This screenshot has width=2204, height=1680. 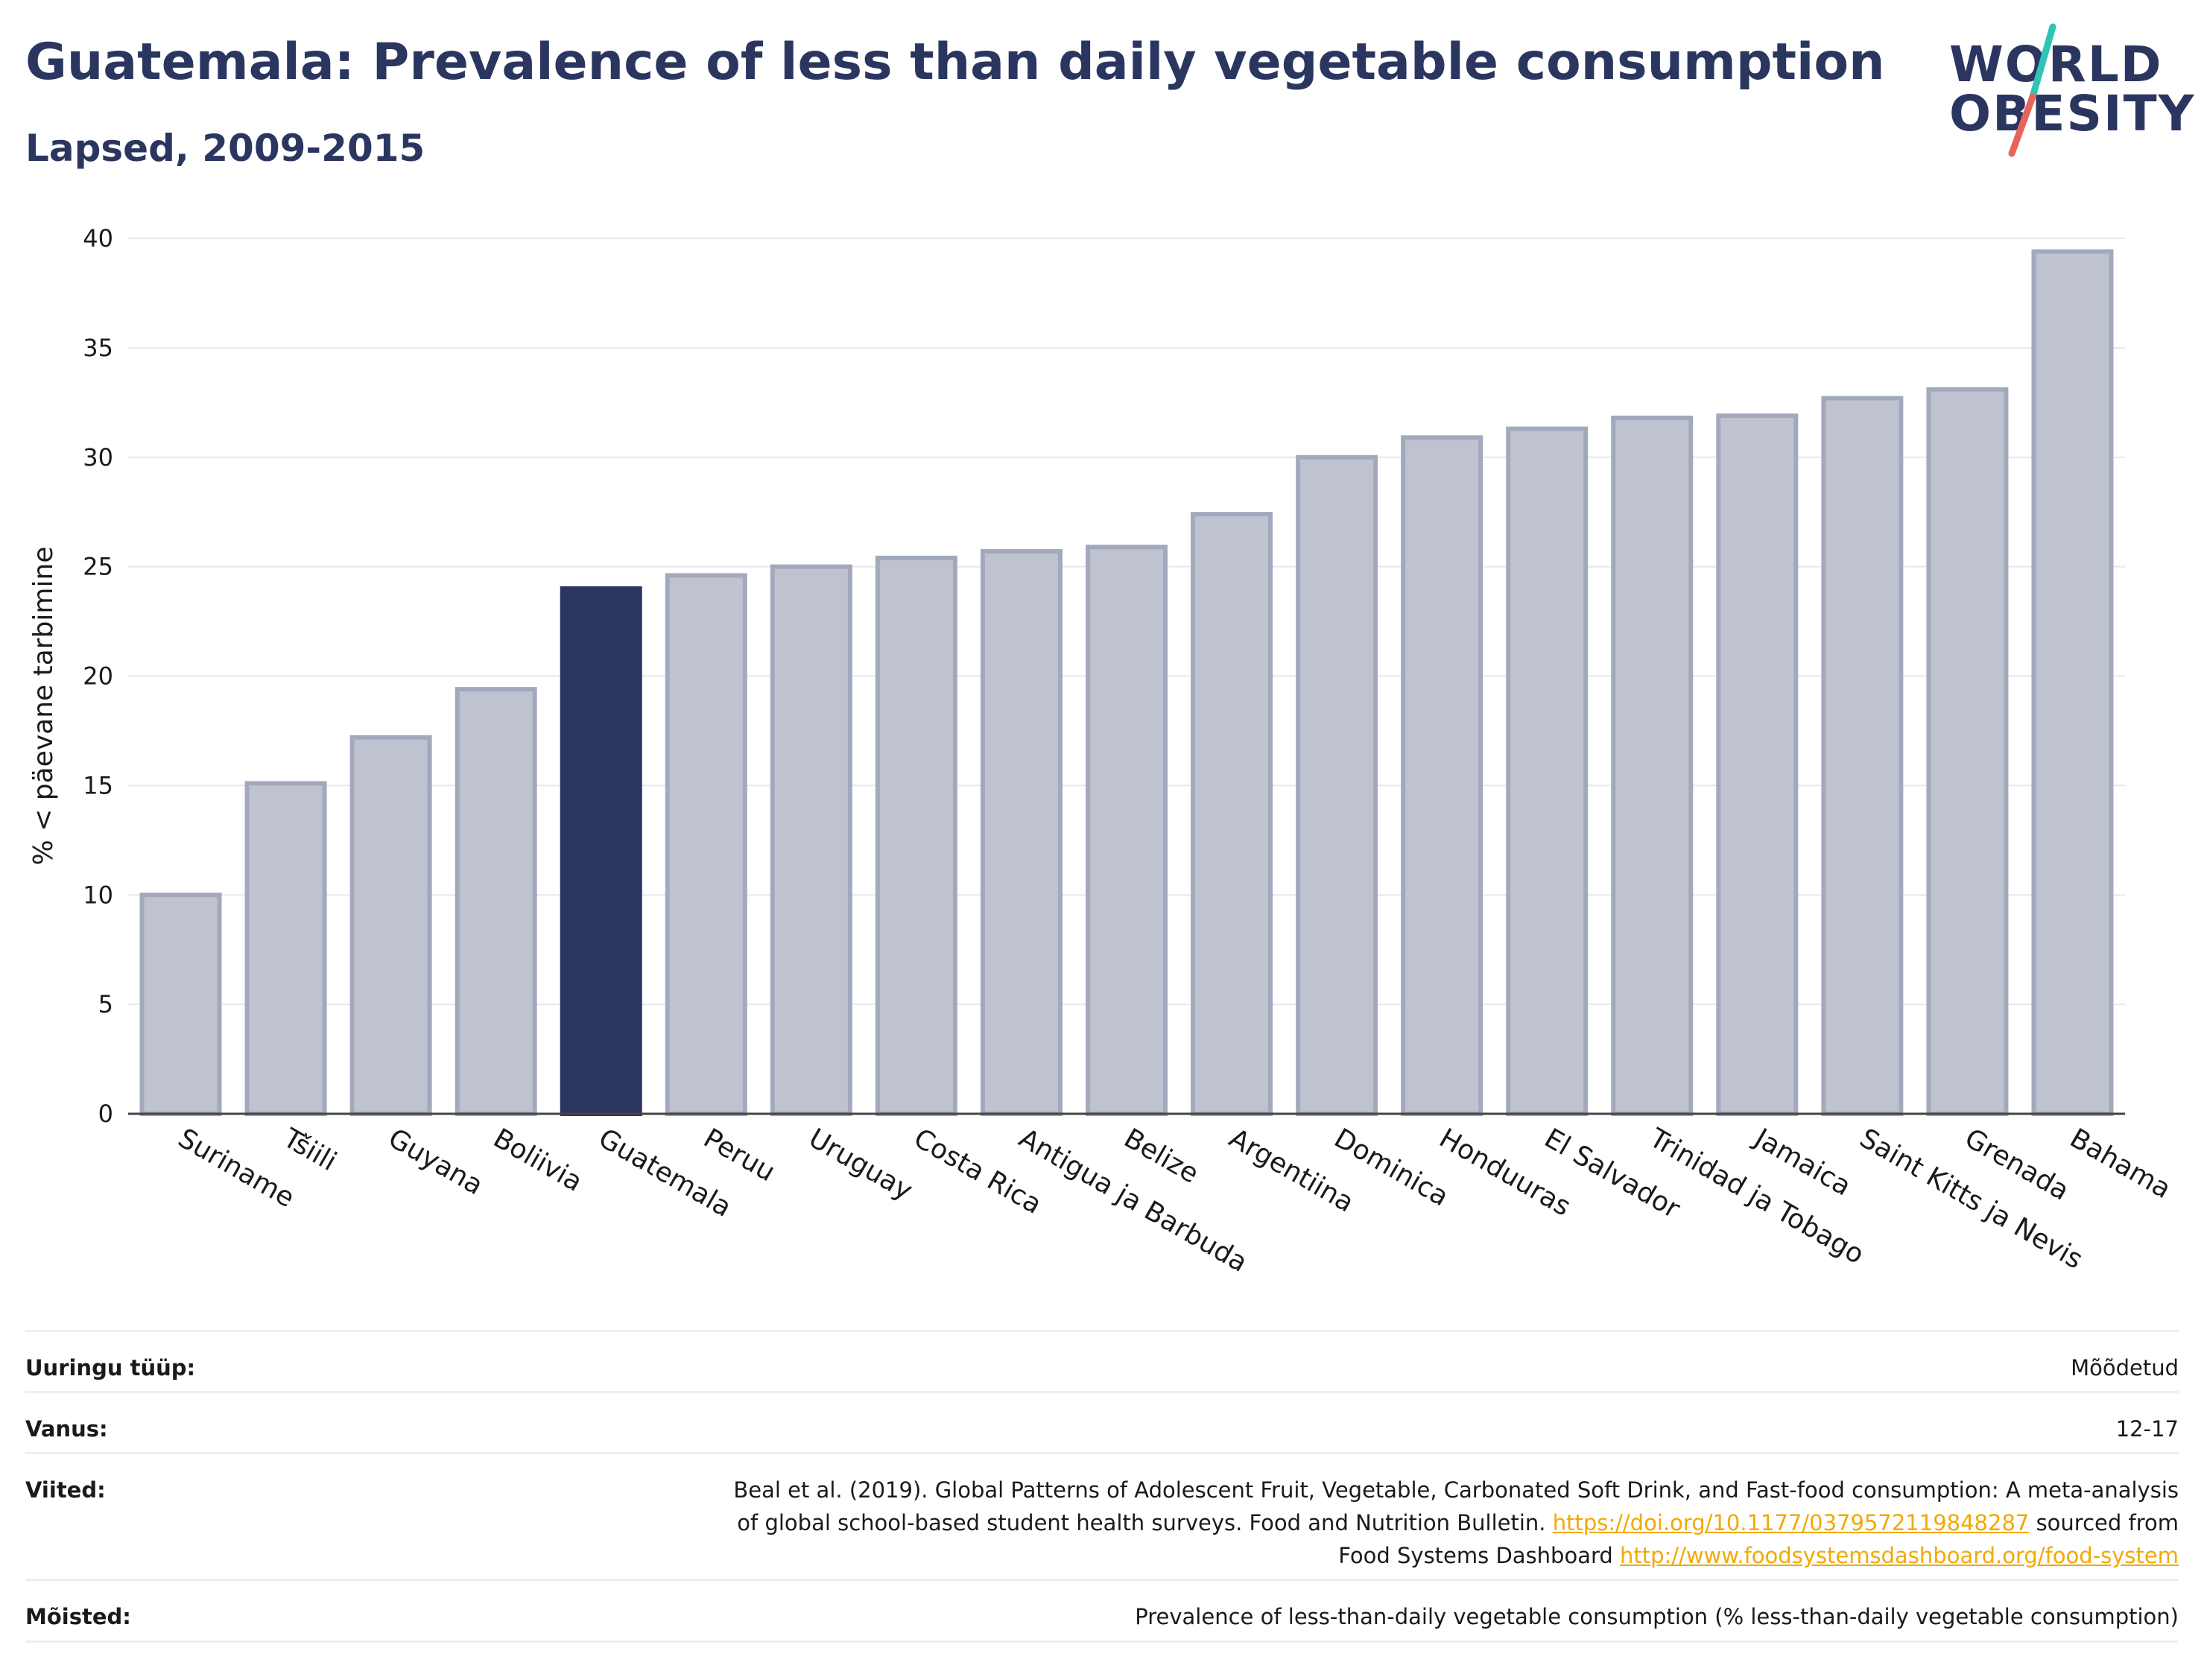 What do you see at coordinates (78, 1616) in the screenshot?
I see `meta-label-definitions: Mõisted:` at bounding box center [78, 1616].